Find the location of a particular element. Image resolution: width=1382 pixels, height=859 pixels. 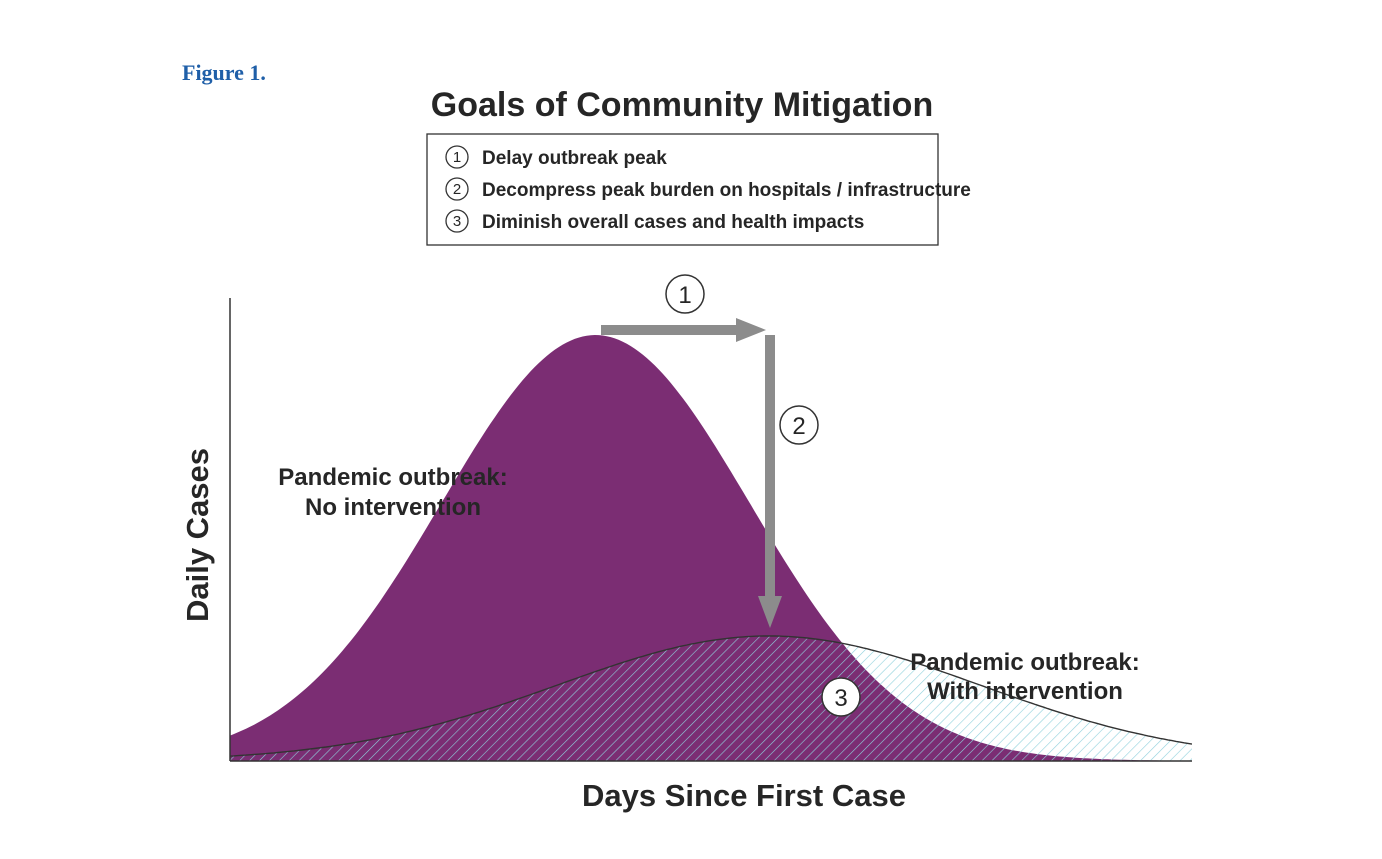

marker-3: 3 is located at coordinates (841, 697).